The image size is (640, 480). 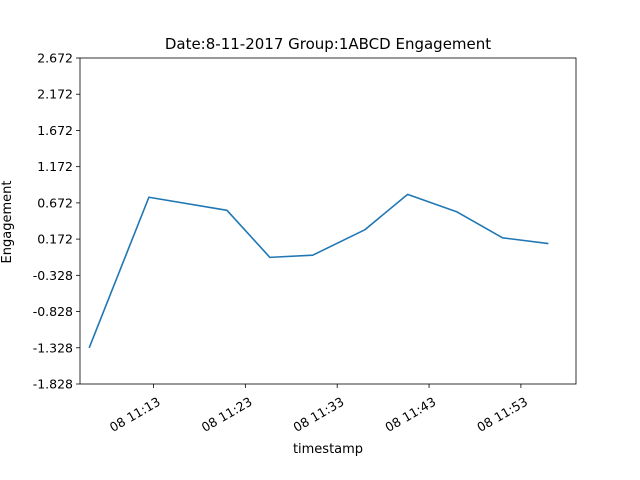 I want to click on x-axis-label: timestamp, so click(x=328, y=449).